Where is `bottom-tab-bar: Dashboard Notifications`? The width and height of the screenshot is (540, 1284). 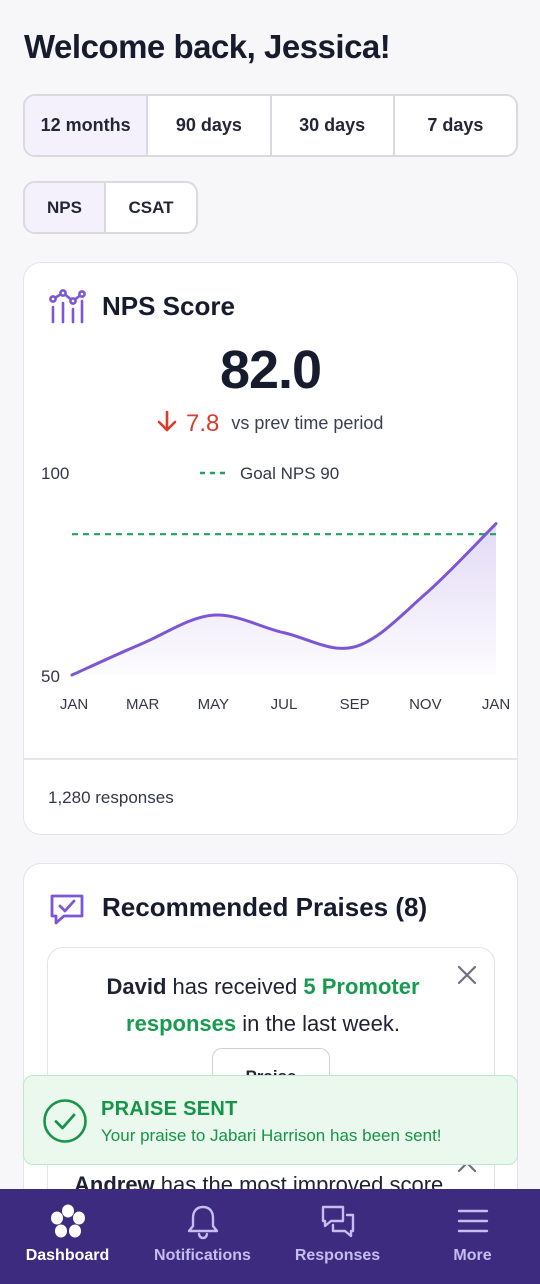
bottom-tab-bar: Dashboard Notifications is located at coordinates (270, 1236).